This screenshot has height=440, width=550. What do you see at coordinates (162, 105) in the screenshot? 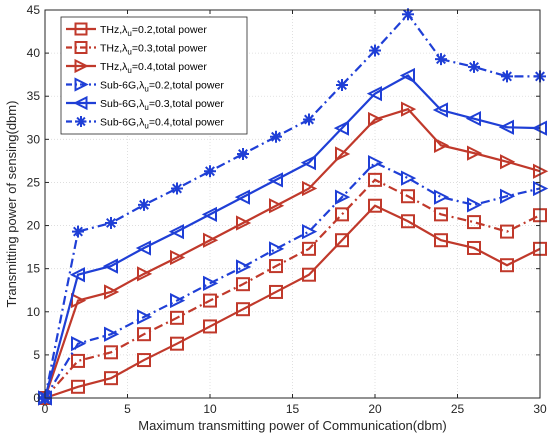
I see `legend-label: Sub-6G,λu=0.3,total power` at bounding box center [162, 105].